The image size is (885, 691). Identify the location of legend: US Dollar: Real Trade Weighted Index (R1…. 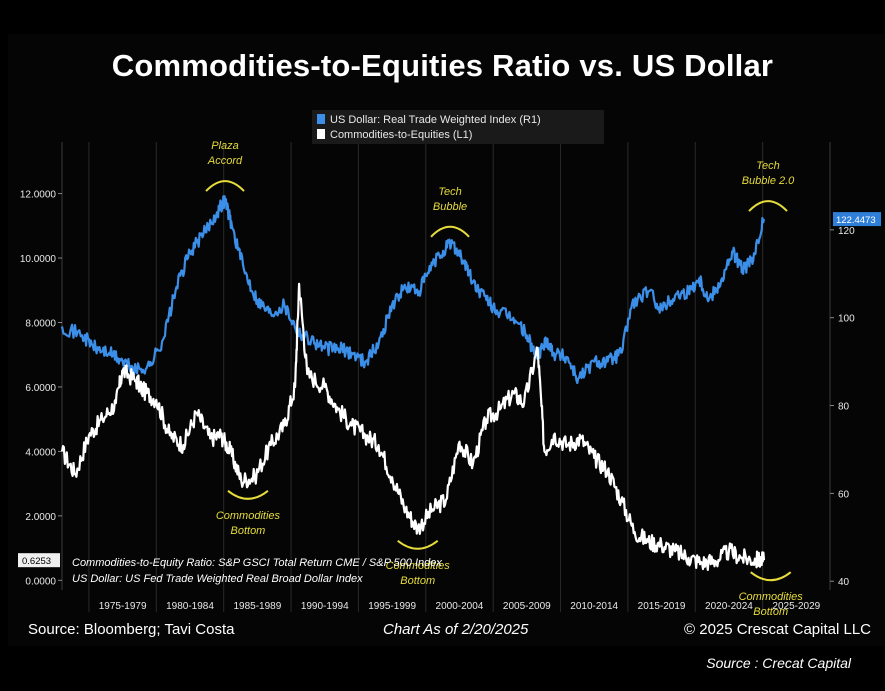
(458, 127).